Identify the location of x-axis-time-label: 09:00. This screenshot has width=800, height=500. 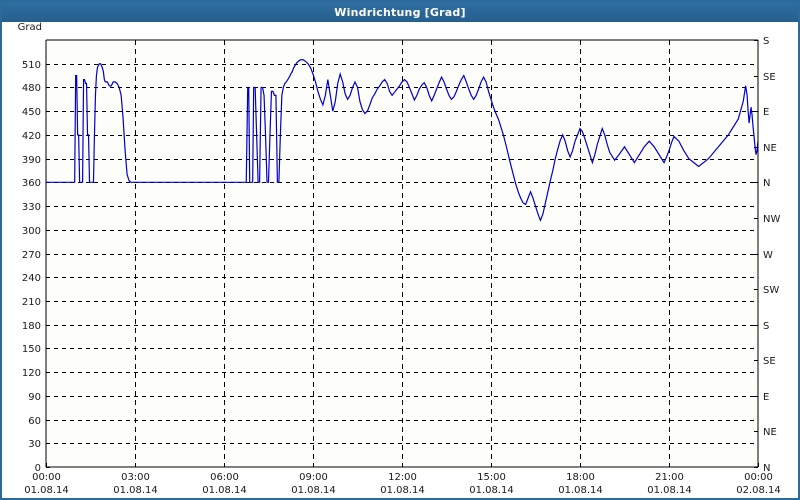
(313, 477).